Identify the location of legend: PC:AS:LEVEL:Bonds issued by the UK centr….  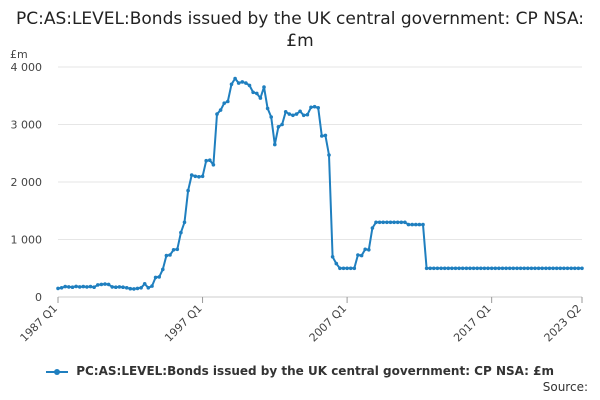
(300, 371).